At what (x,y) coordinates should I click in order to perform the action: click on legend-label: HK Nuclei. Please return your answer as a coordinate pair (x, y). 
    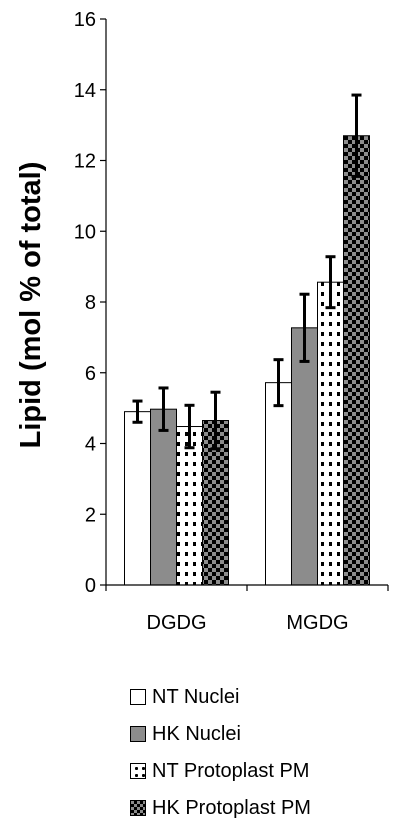
    Looking at the image, I should click on (196, 733).